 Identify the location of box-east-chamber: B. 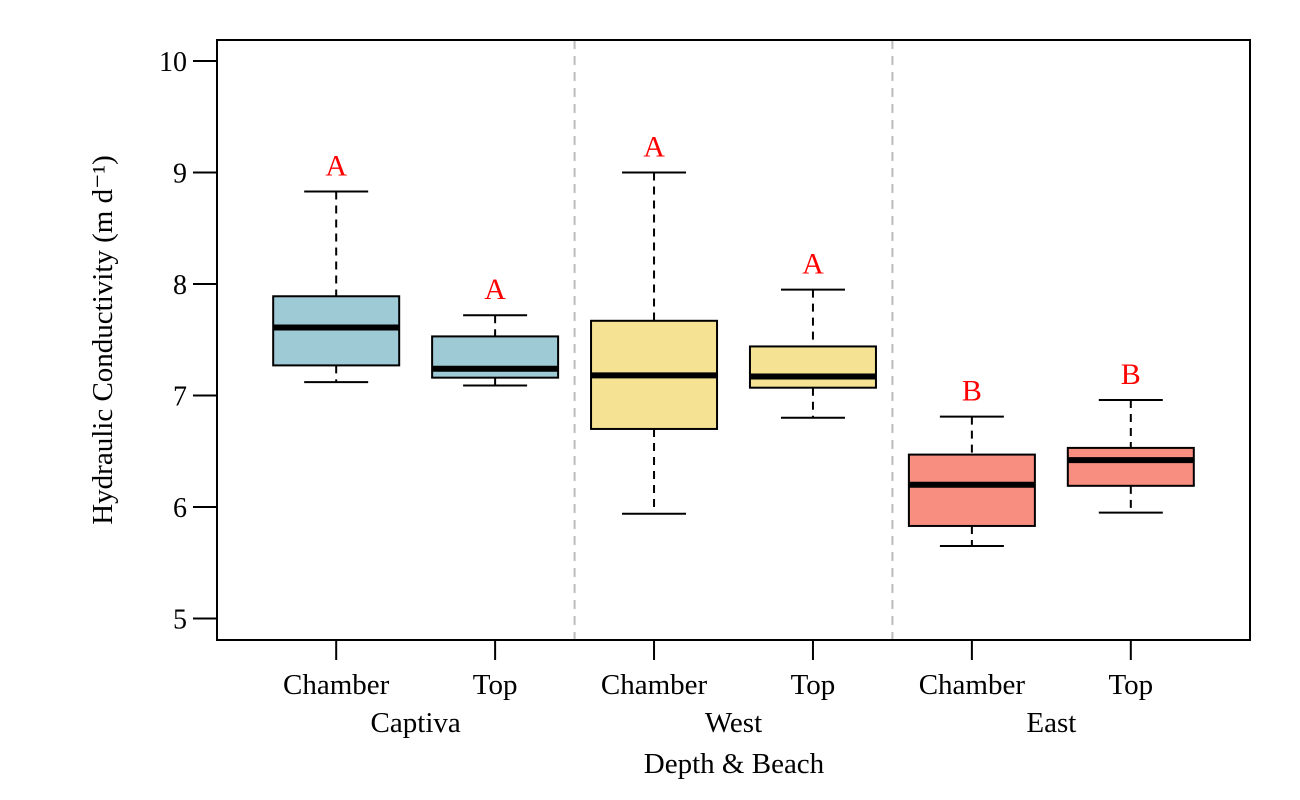
(971, 461).